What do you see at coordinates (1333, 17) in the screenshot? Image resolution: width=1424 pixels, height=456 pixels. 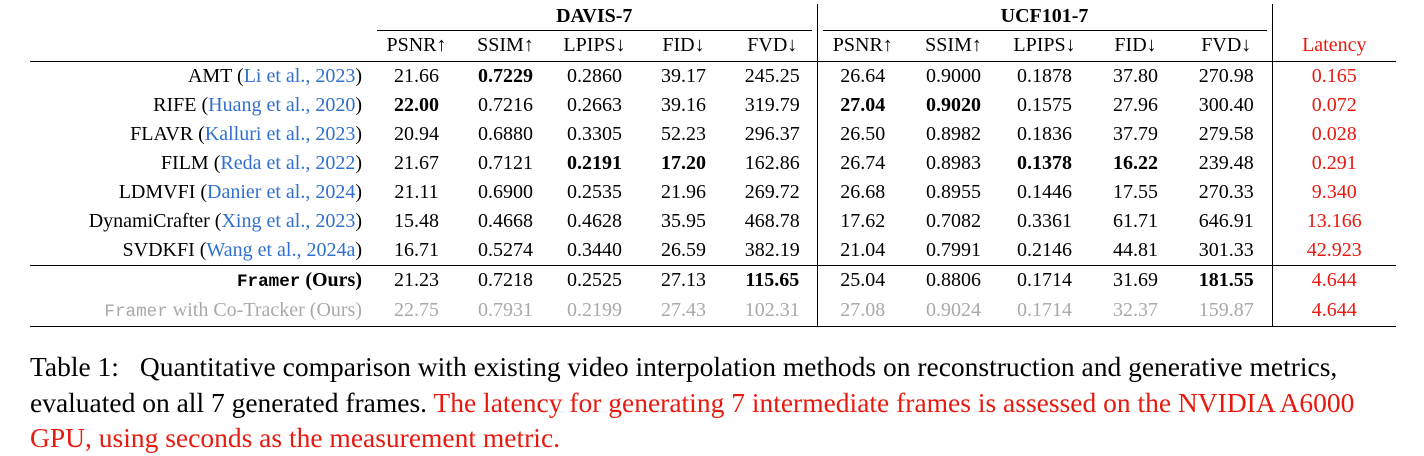 I see `latency-spacer` at bounding box center [1333, 17].